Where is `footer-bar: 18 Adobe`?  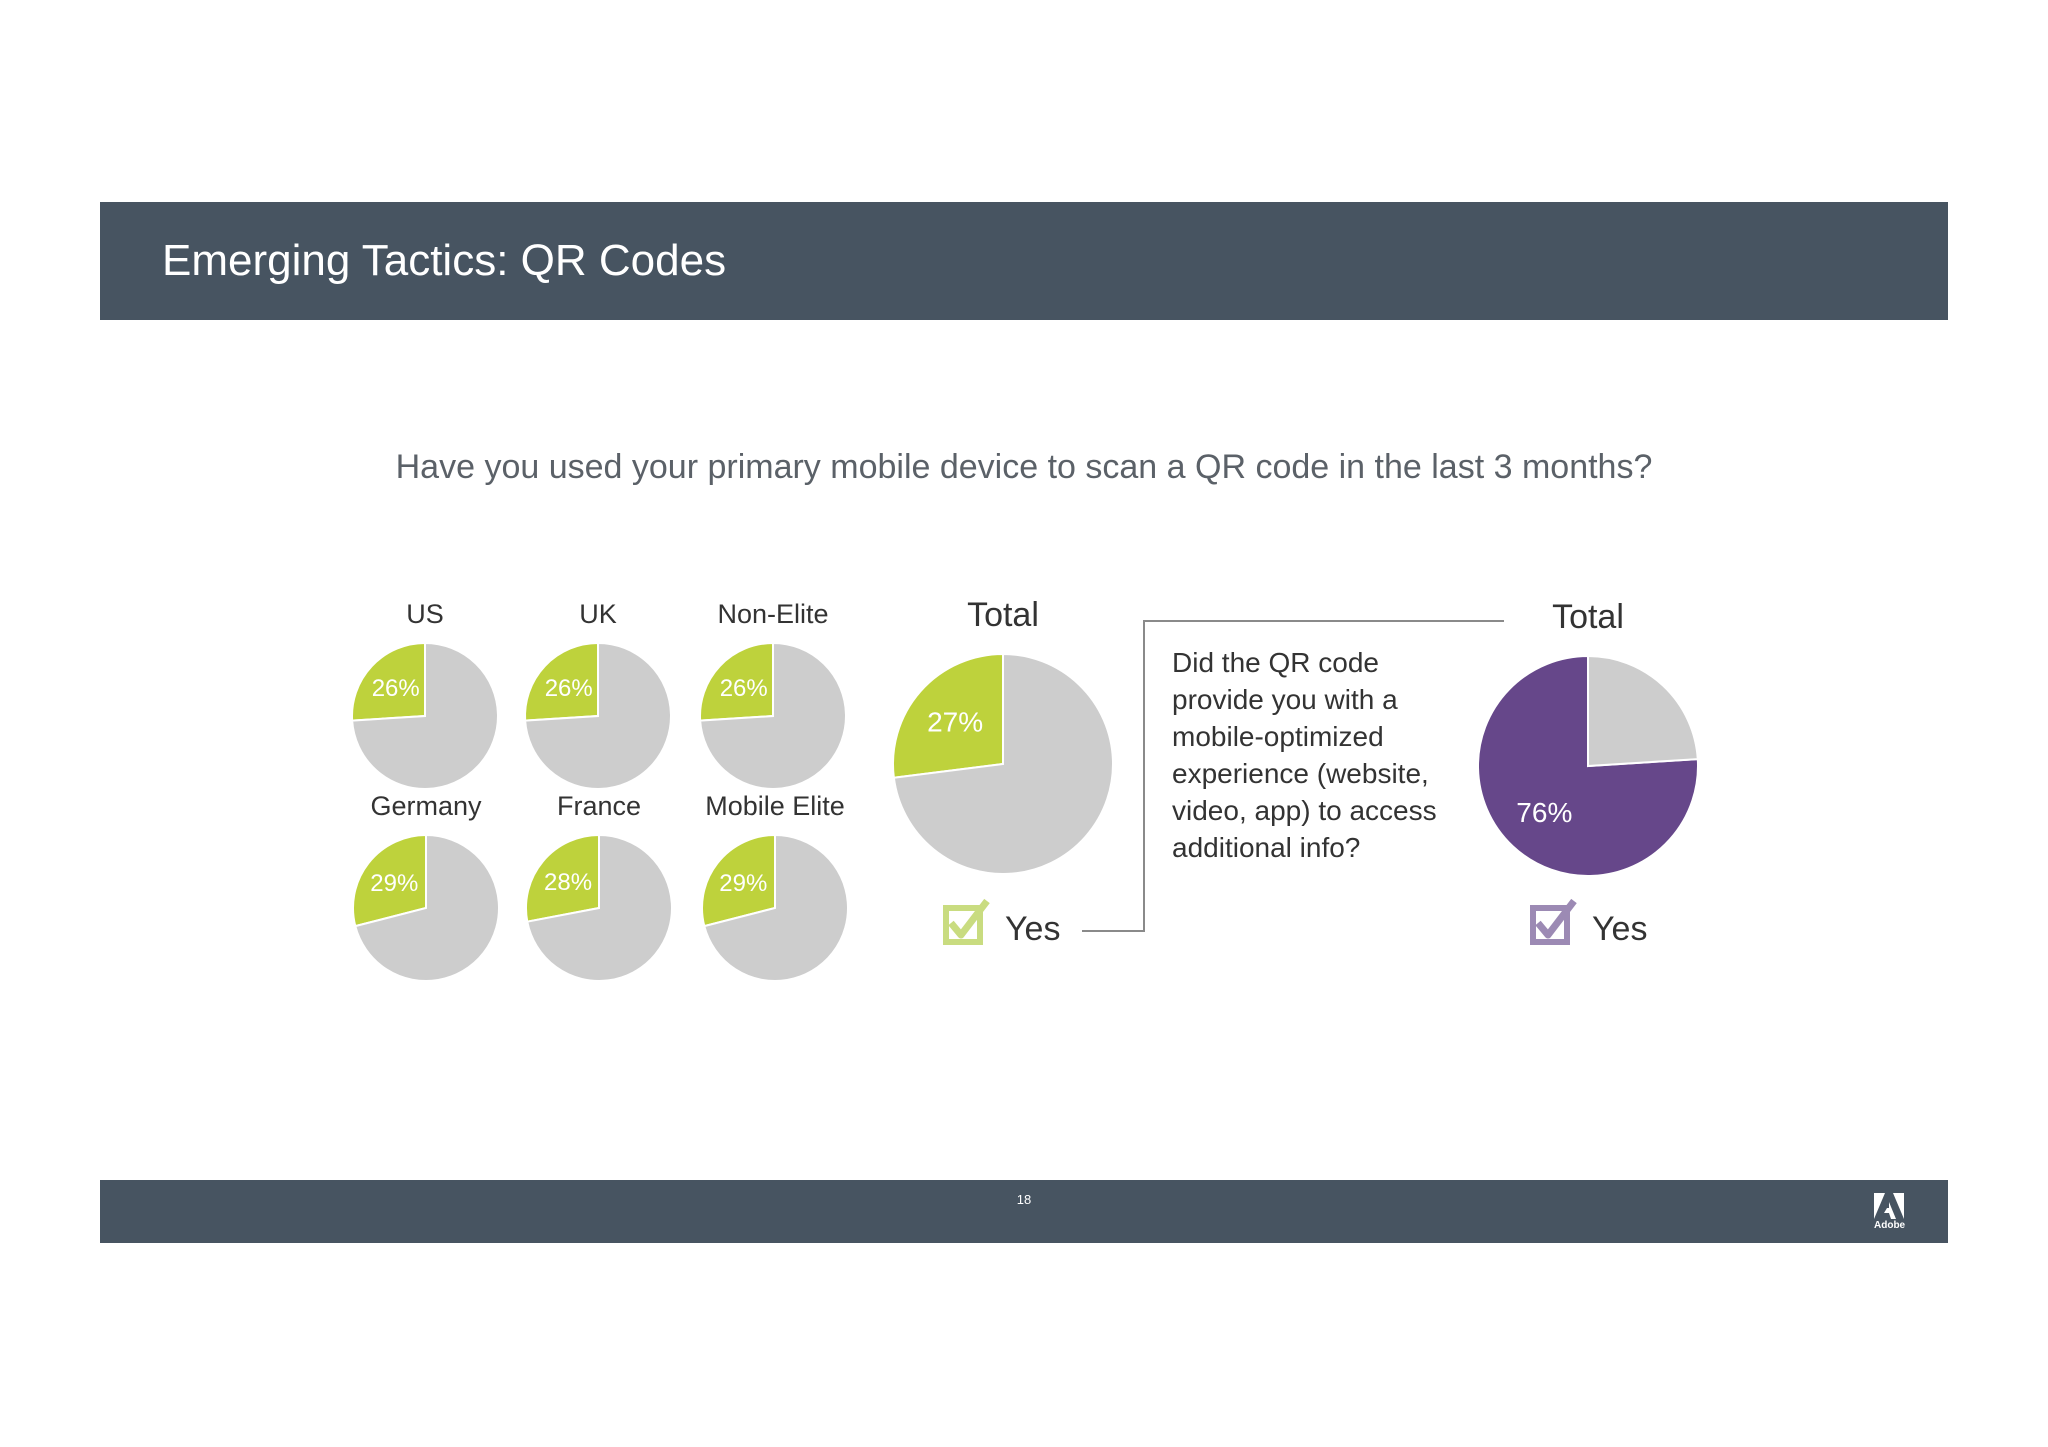
footer-bar: 18 Adobe is located at coordinates (1024, 1211).